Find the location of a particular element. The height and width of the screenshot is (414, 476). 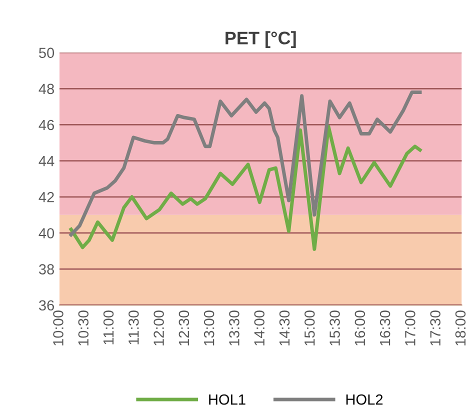

y-tick-label: 42 is located at coordinates (46, 197).